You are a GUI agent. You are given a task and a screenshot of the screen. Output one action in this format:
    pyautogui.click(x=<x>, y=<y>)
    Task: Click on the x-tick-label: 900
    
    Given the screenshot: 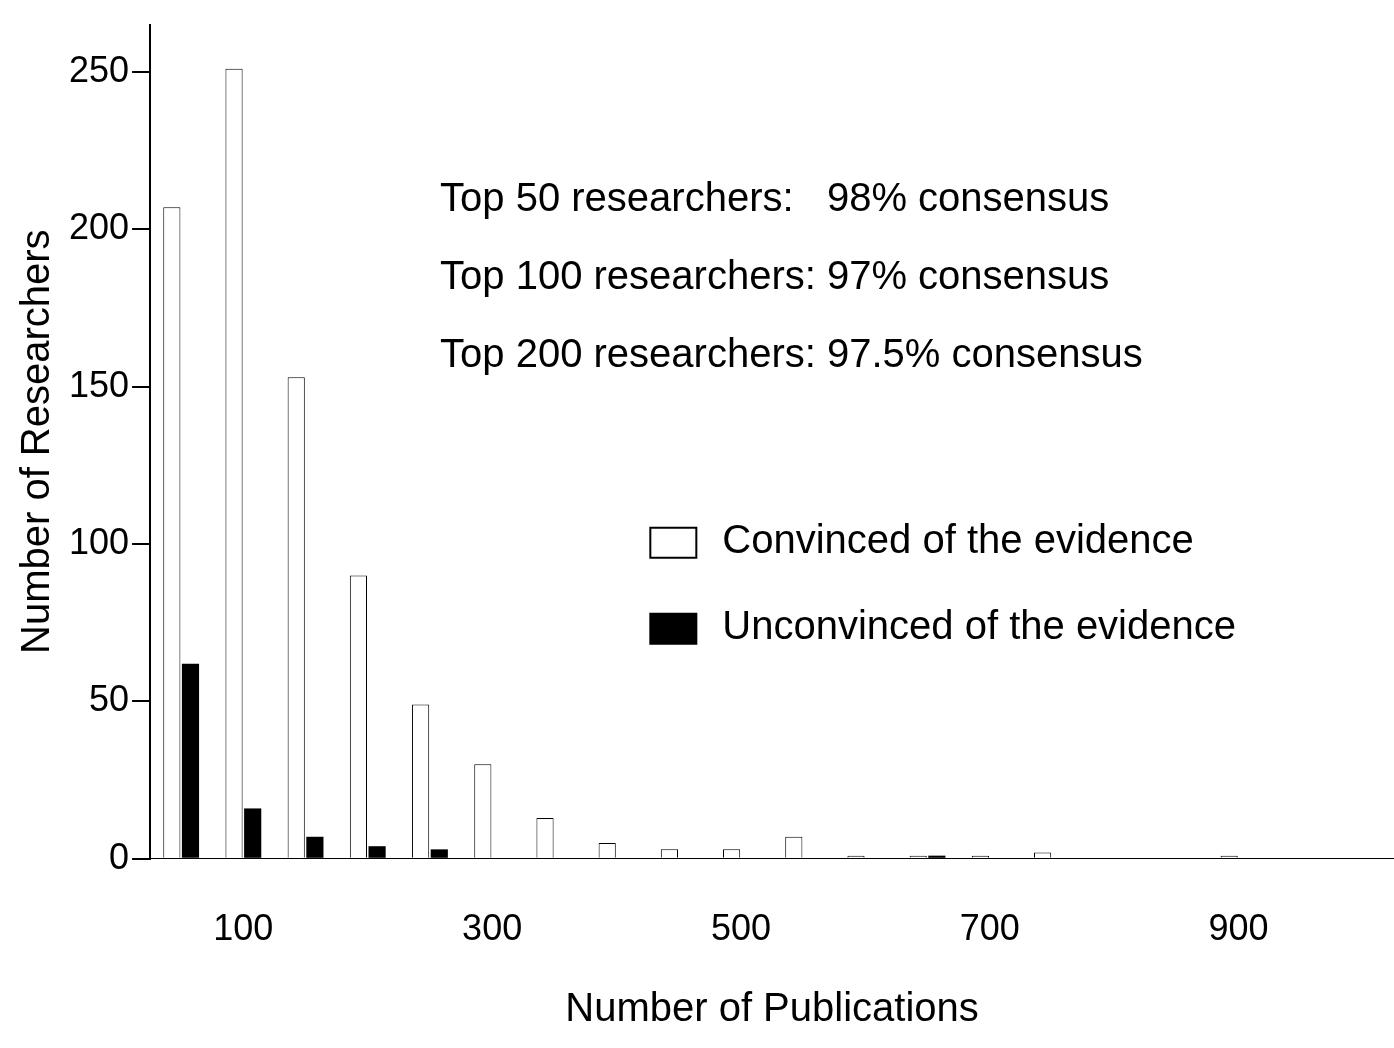 What is the action you would take?
    pyautogui.click(x=1238, y=928)
    